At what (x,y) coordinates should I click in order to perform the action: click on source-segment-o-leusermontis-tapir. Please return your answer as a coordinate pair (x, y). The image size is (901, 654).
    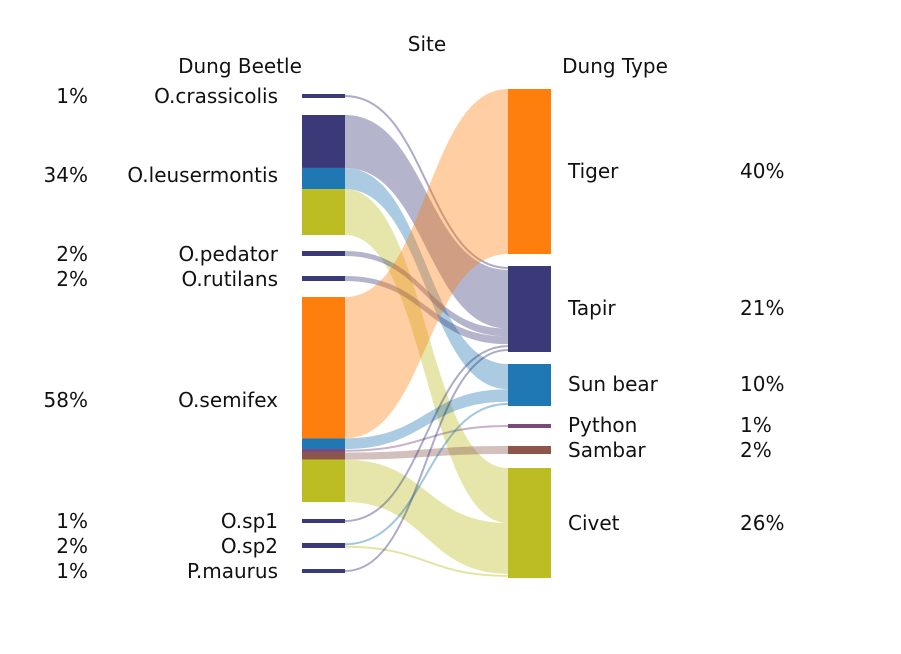
    Looking at the image, I should click on (323, 141).